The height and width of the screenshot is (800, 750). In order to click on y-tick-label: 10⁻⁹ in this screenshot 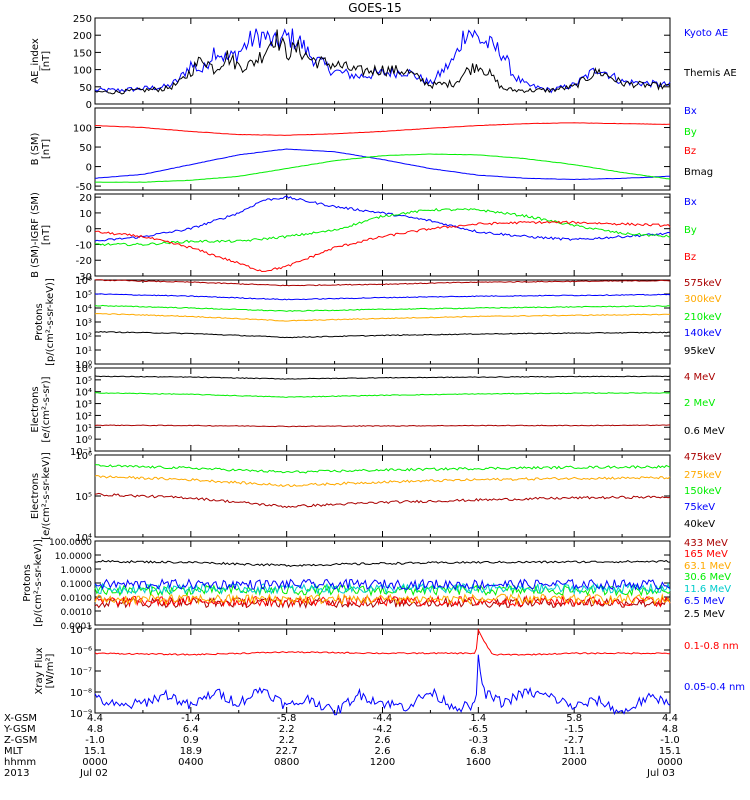, I will do `click(81, 714)`.